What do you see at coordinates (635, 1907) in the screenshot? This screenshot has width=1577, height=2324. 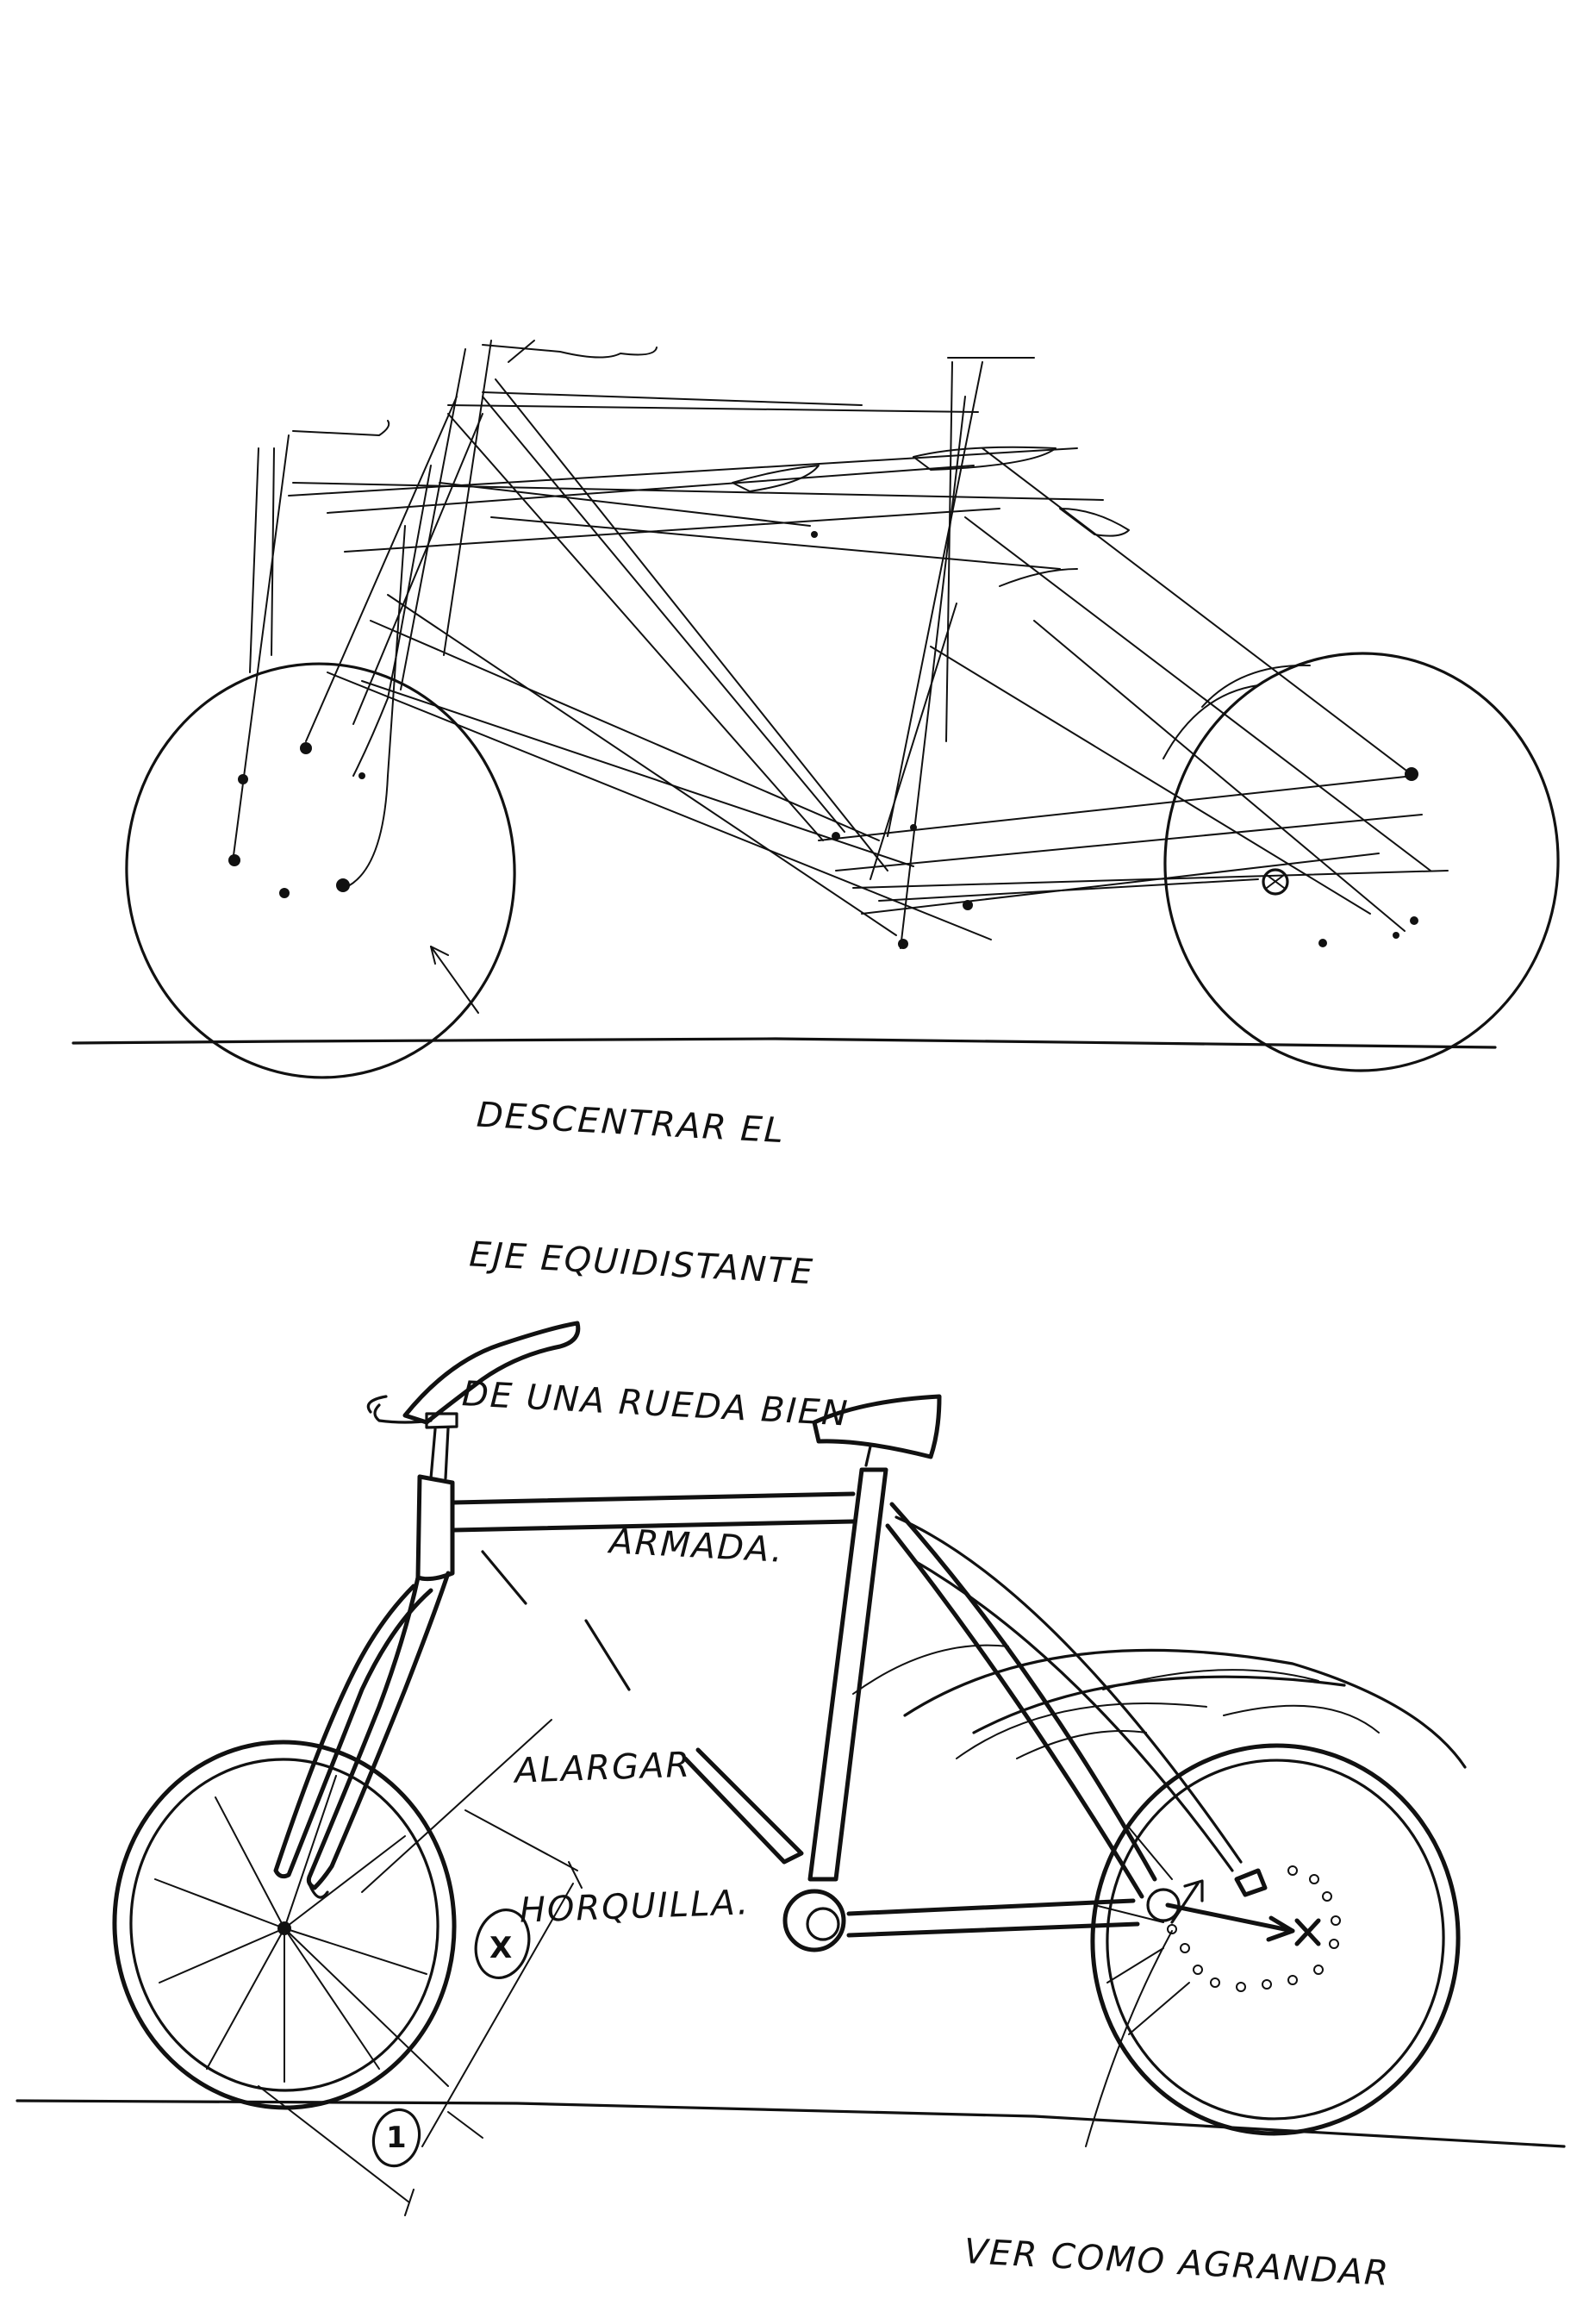 I see `fork-note-line-2: HORQUILLA.` at bounding box center [635, 1907].